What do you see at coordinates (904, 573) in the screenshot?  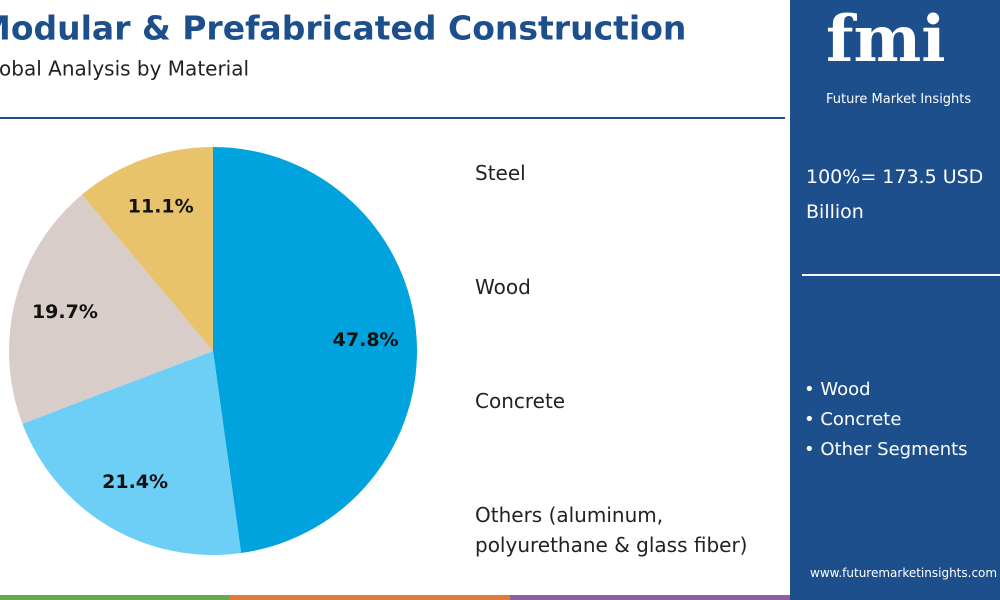 I see `url: www.futuremarketinsights.com` at bounding box center [904, 573].